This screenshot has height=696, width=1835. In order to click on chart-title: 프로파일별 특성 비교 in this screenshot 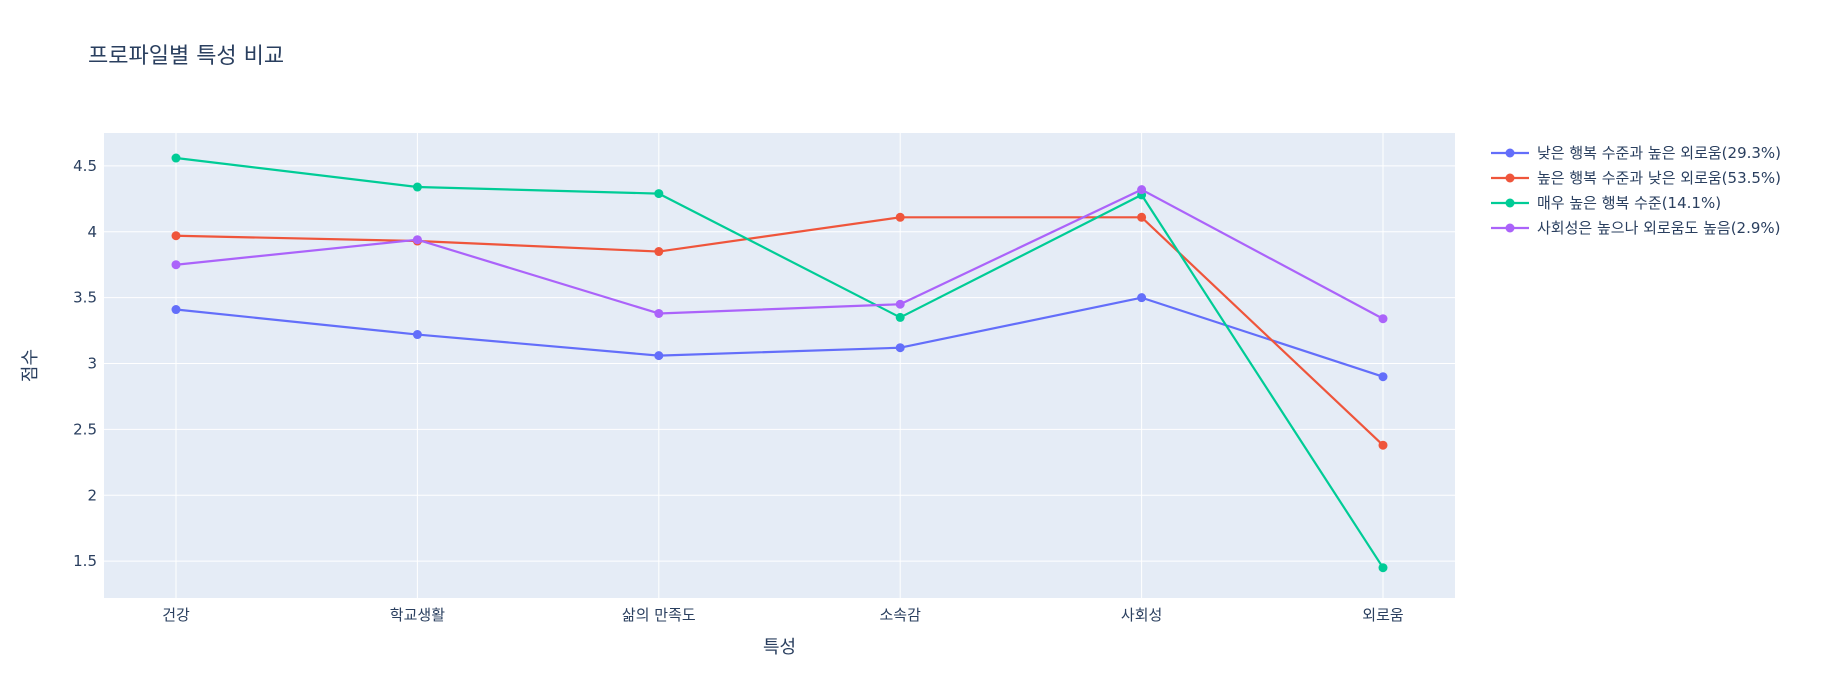, I will do `click(186, 56)`.